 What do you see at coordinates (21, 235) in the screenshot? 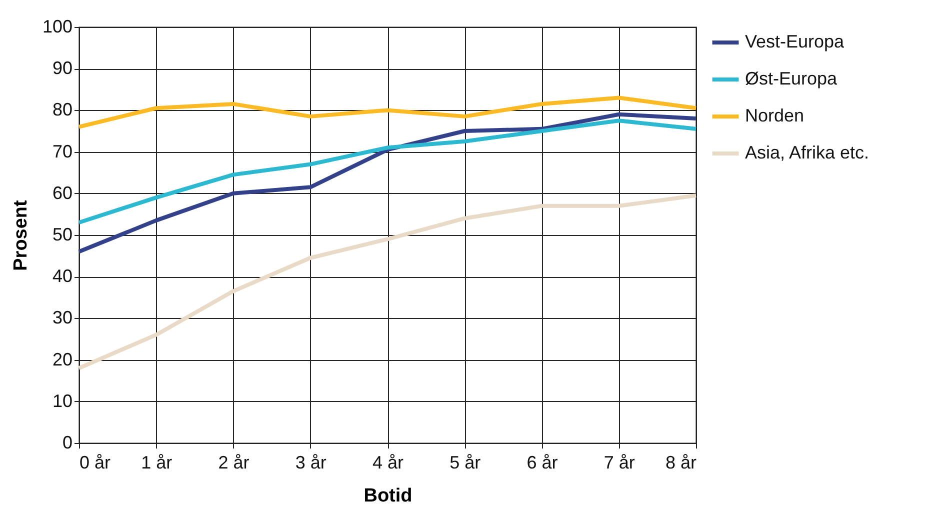
I see `y-axis-title: Prosent` at bounding box center [21, 235].